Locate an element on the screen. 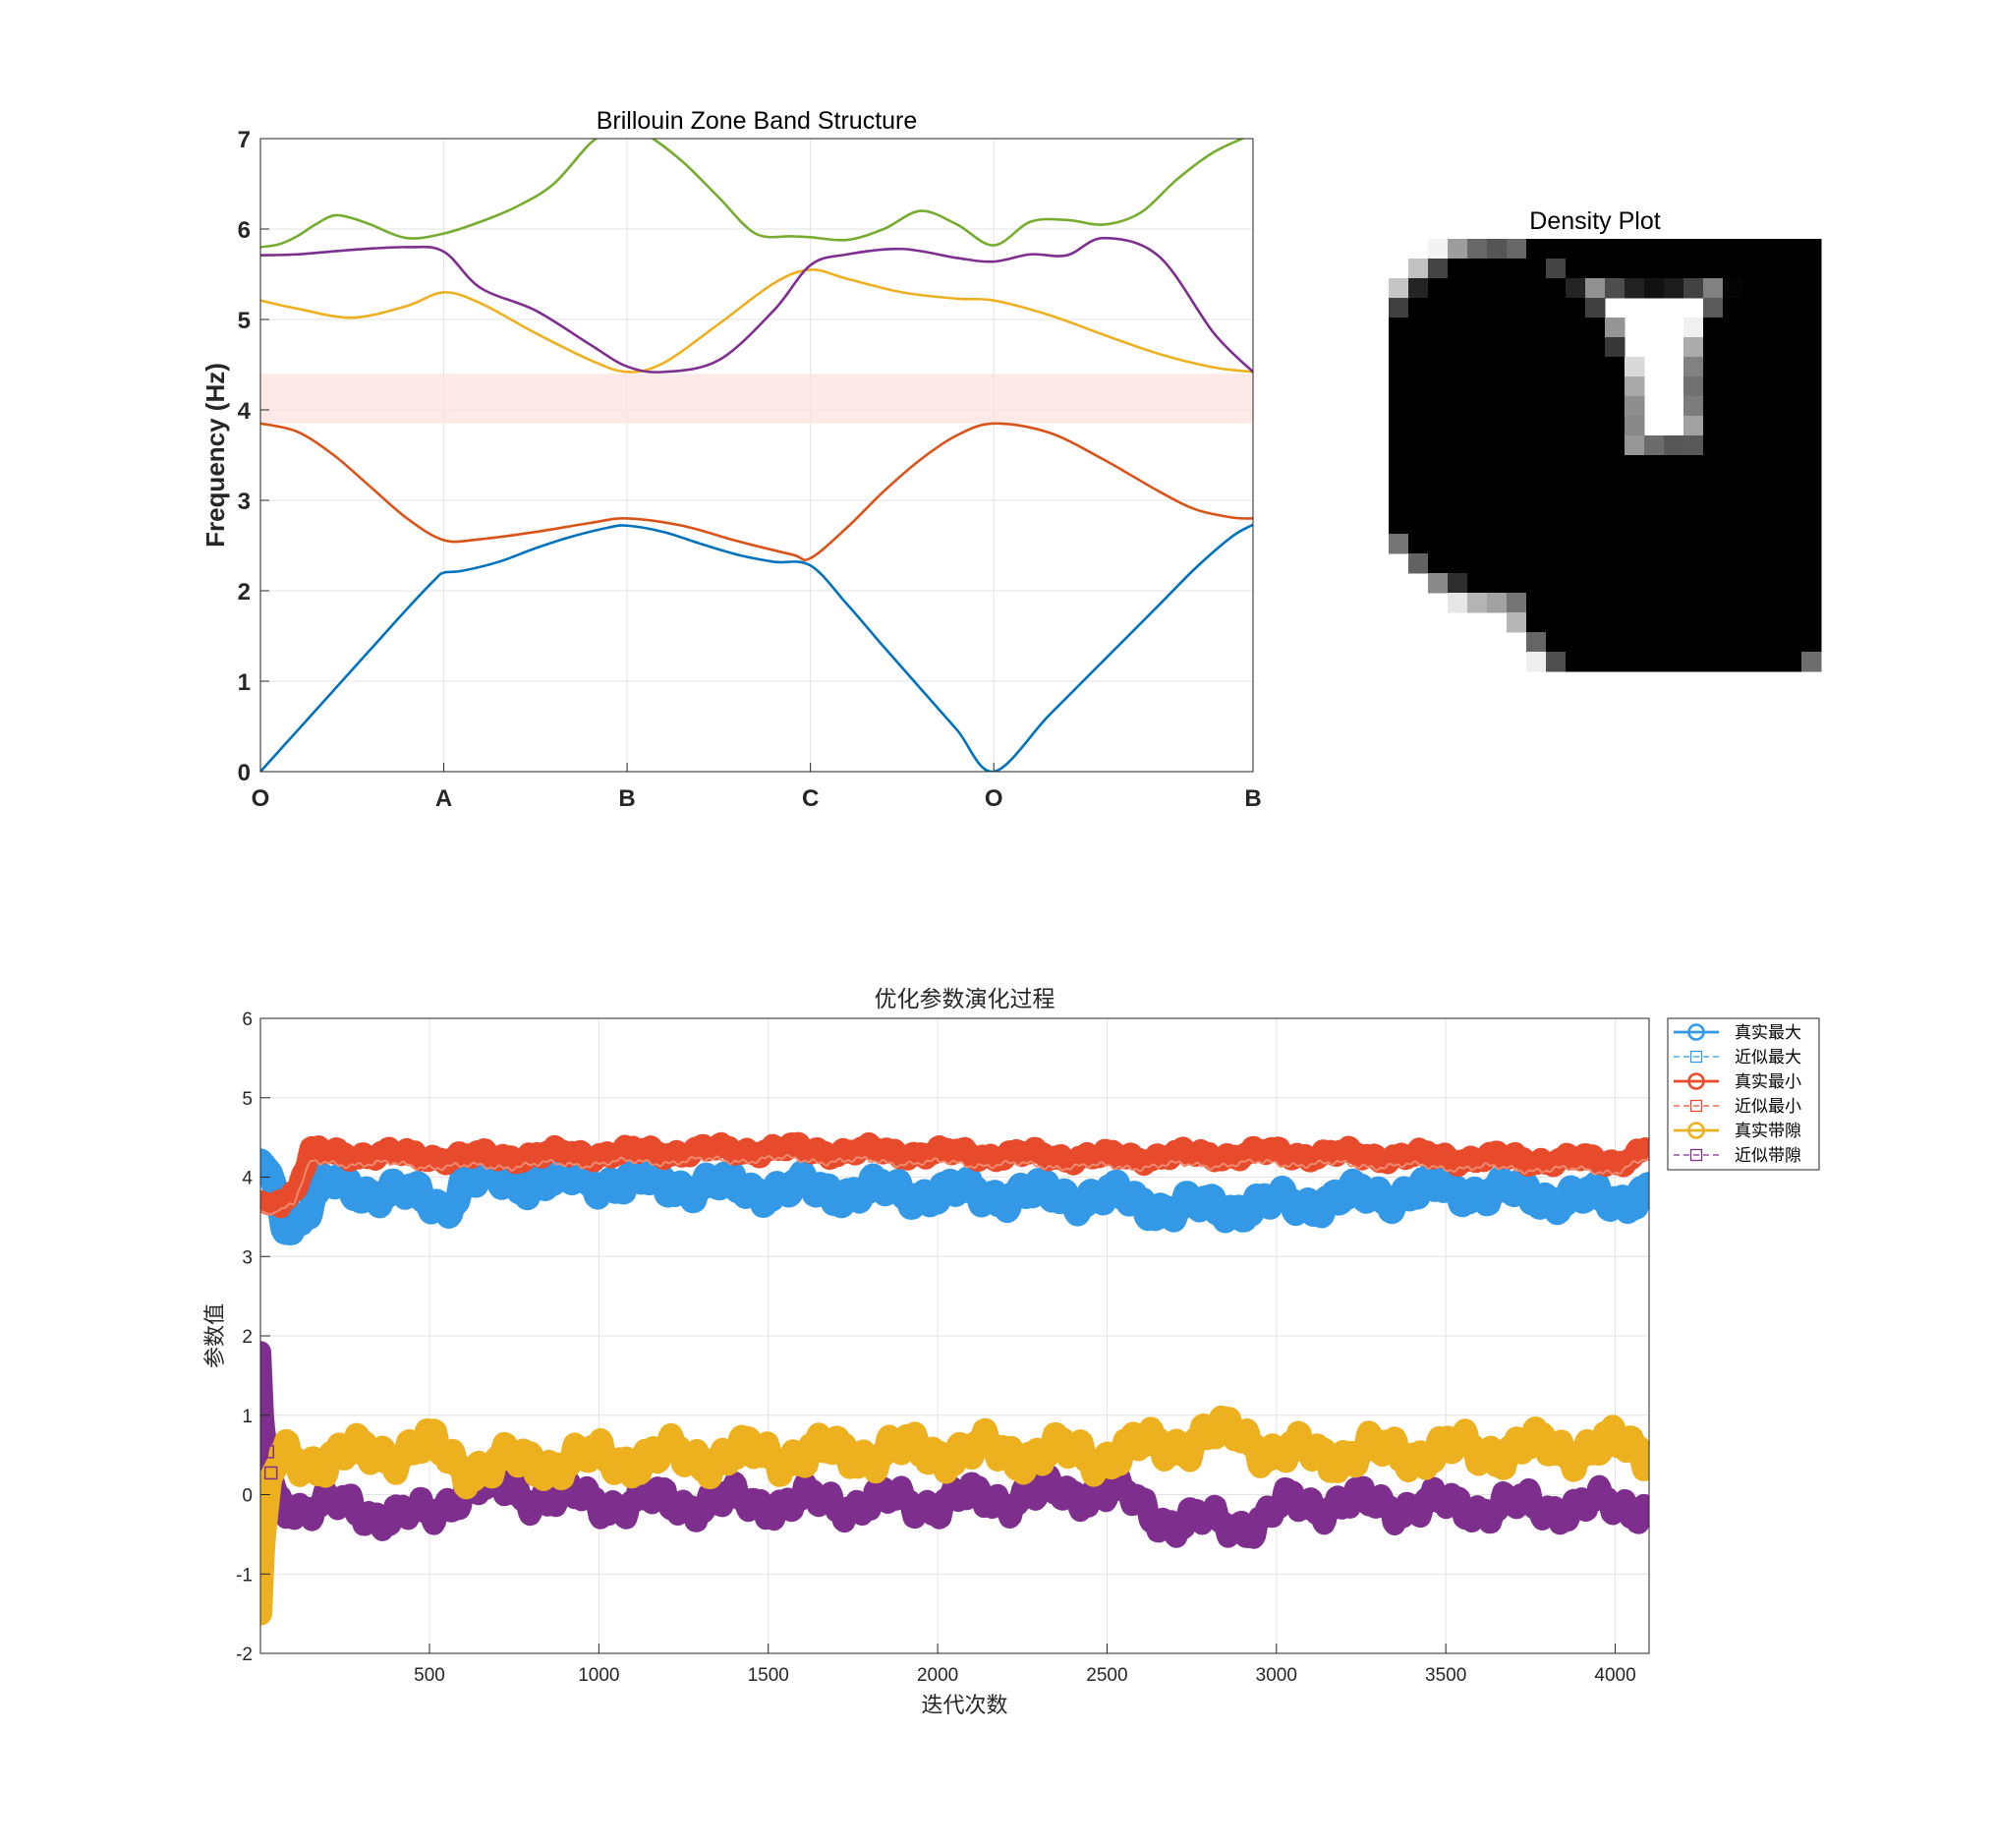  evo-x-tick-label: 2500 is located at coordinates (1106, 1676).